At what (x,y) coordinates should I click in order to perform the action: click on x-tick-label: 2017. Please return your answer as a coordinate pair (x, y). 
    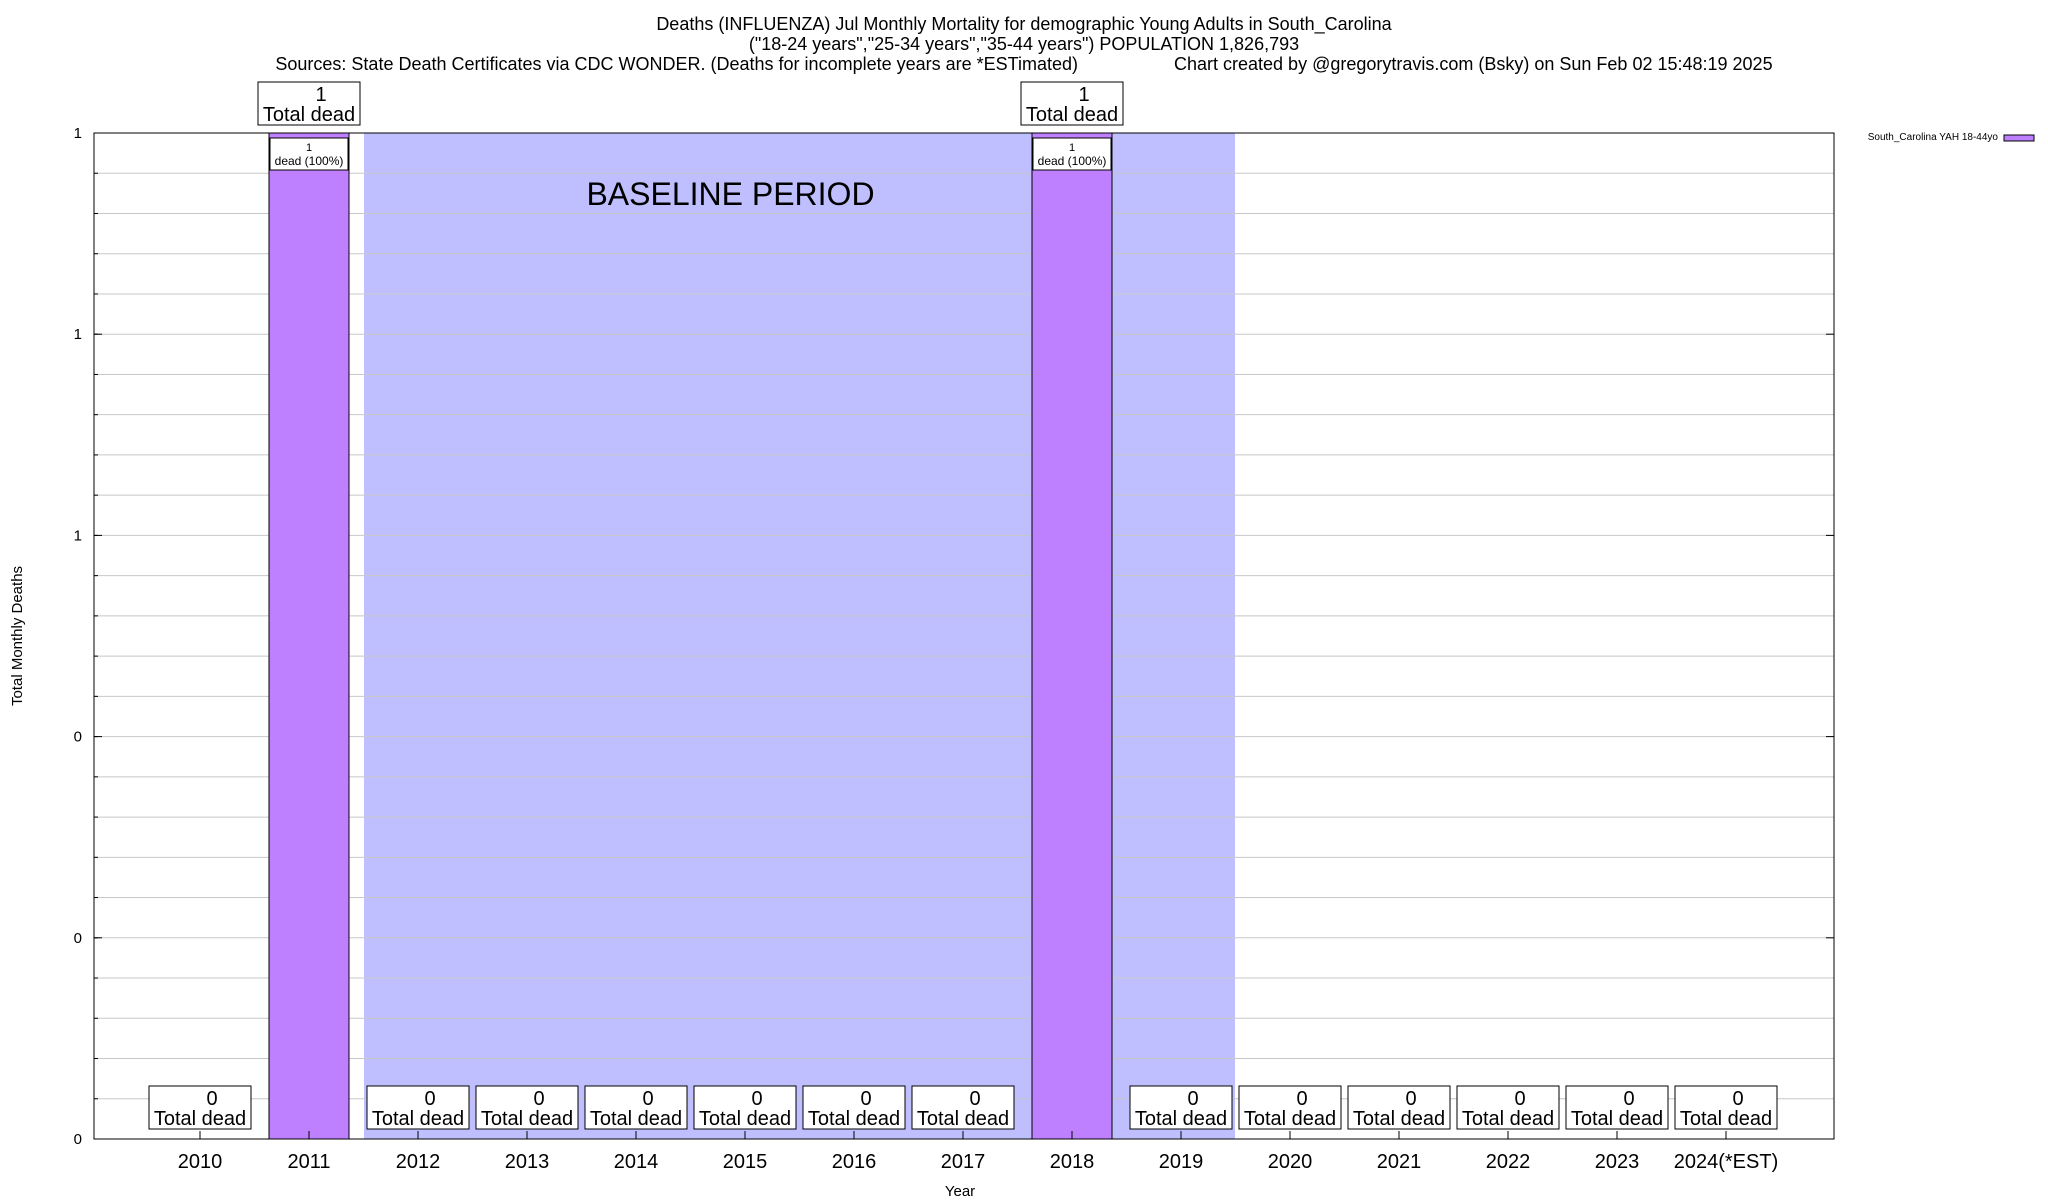
    Looking at the image, I should click on (963, 1162).